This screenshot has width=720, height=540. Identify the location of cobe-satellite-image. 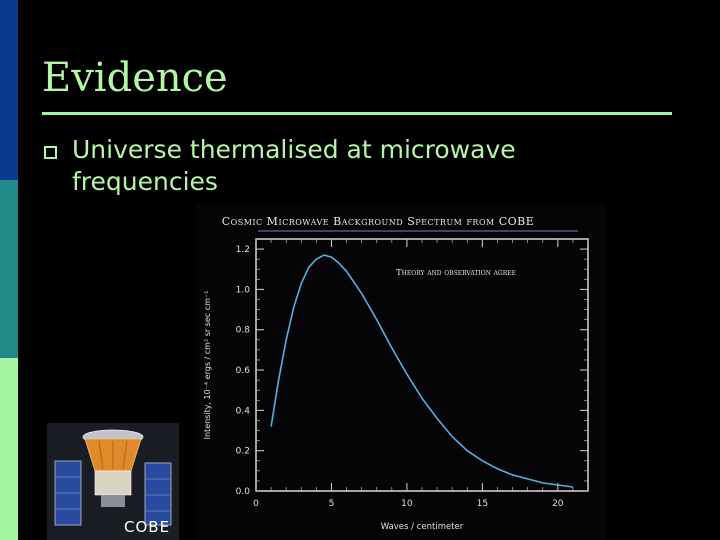
(113, 481).